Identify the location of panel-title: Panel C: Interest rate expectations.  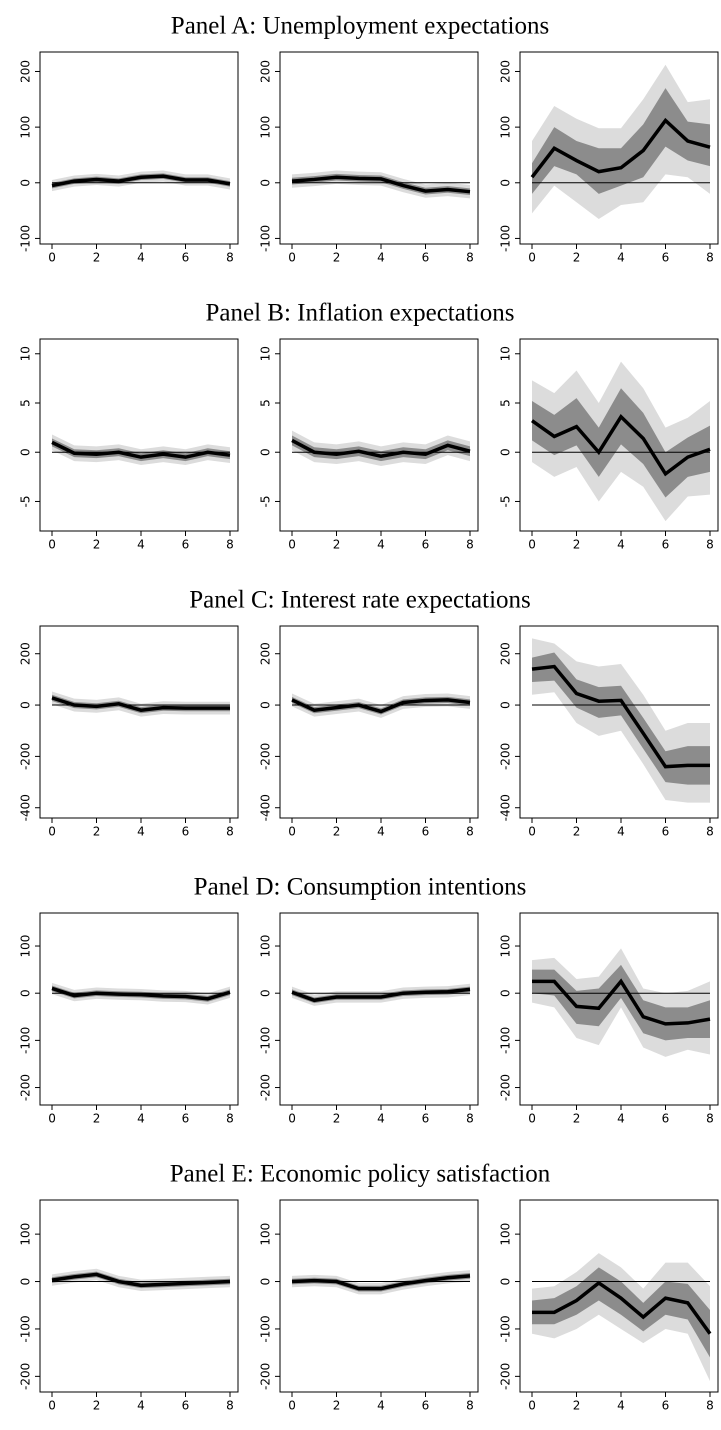
(360, 600).